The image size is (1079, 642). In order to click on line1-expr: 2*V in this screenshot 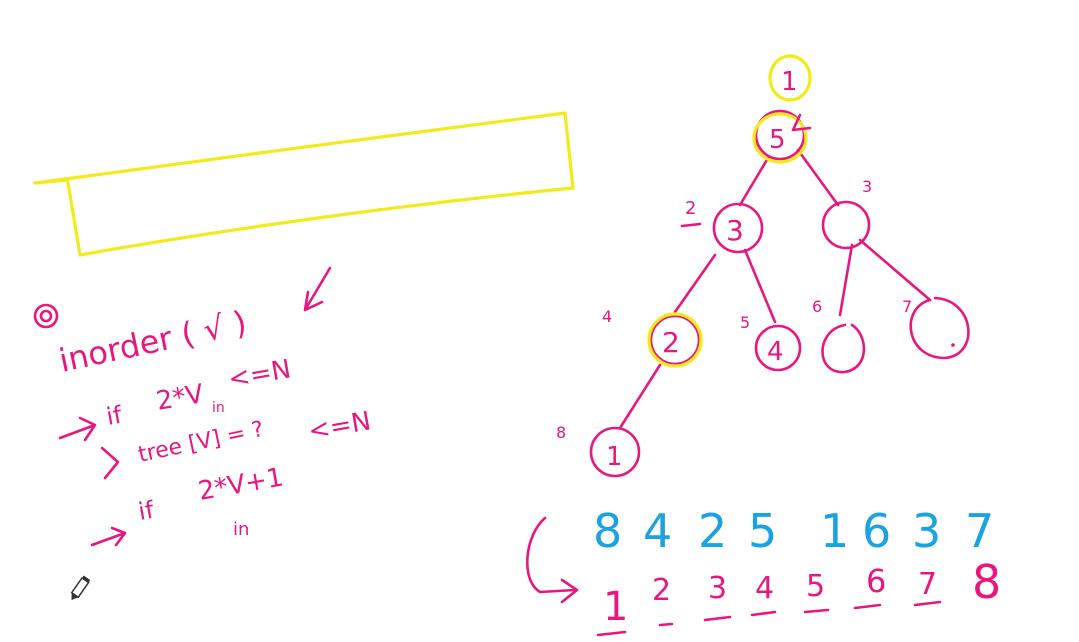, I will do `click(180, 398)`.